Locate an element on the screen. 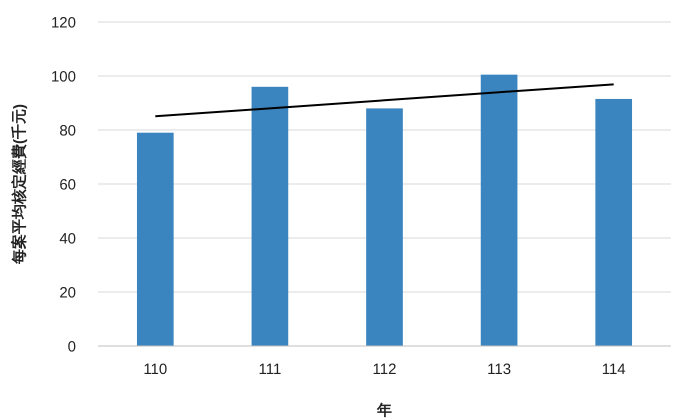 The width and height of the screenshot is (683, 419). y-tick-label: 100 is located at coordinates (63, 77).